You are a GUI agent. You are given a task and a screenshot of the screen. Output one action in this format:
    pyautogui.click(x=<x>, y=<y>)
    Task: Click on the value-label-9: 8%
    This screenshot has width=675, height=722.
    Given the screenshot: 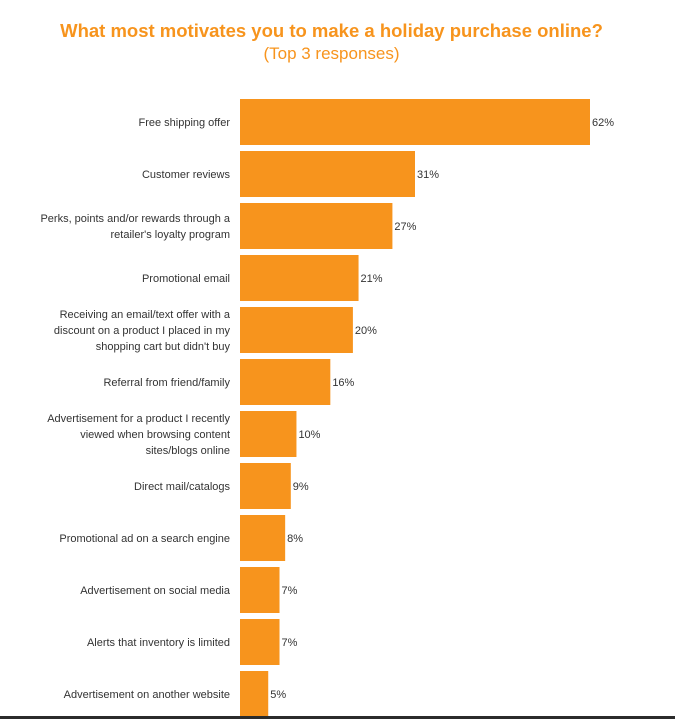 What is the action you would take?
    pyautogui.click(x=295, y=539)
    